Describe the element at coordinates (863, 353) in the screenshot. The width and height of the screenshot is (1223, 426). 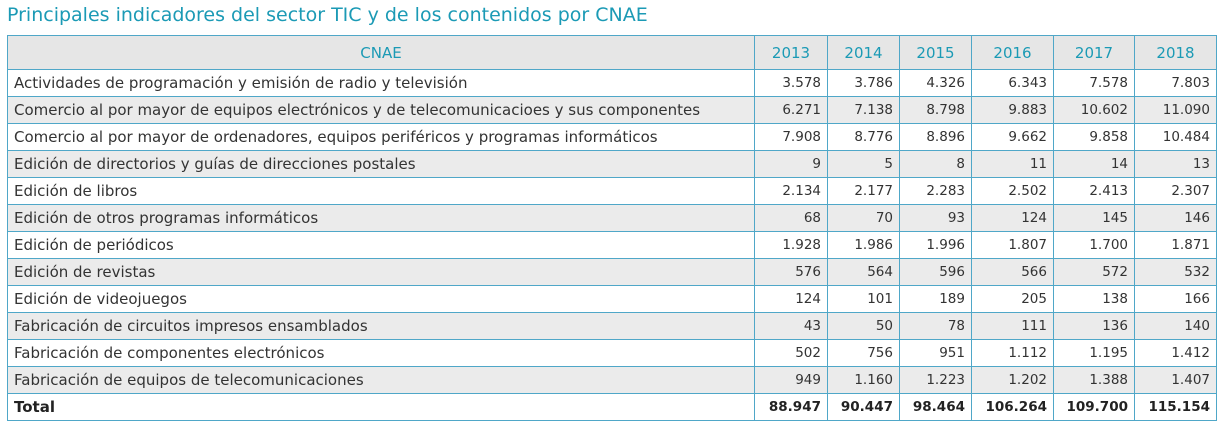
I see `value-cell: 756` at that location.